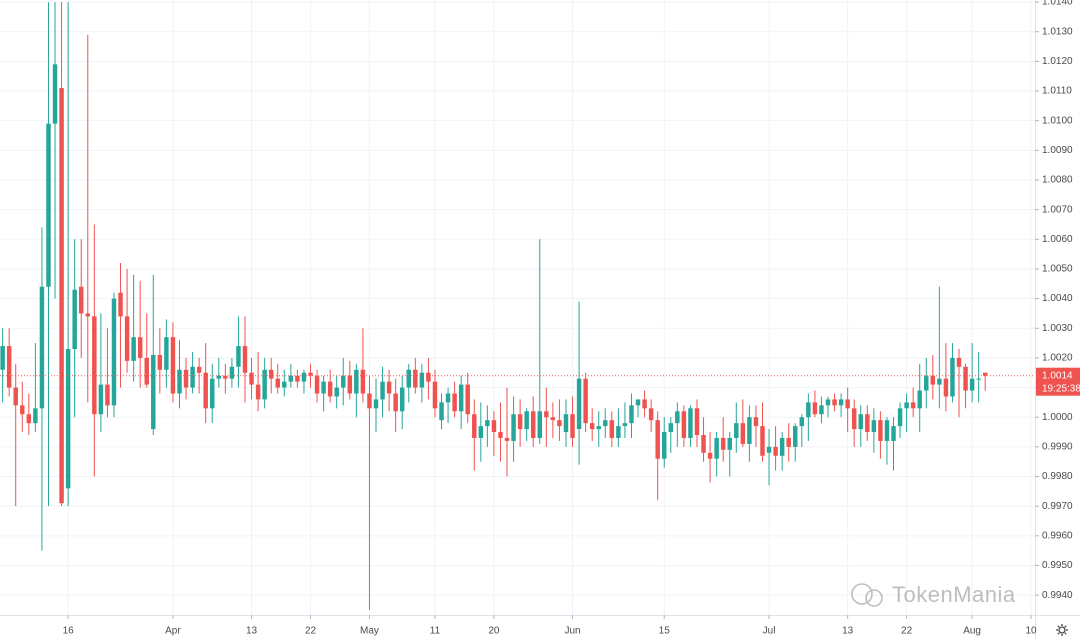 The height and width of the screenshot is (639, 1080). What do you see at coordinates (1032, 631) in the screenshot?
I see `x-tick-label: 10` at bounding box center [1032, 631].